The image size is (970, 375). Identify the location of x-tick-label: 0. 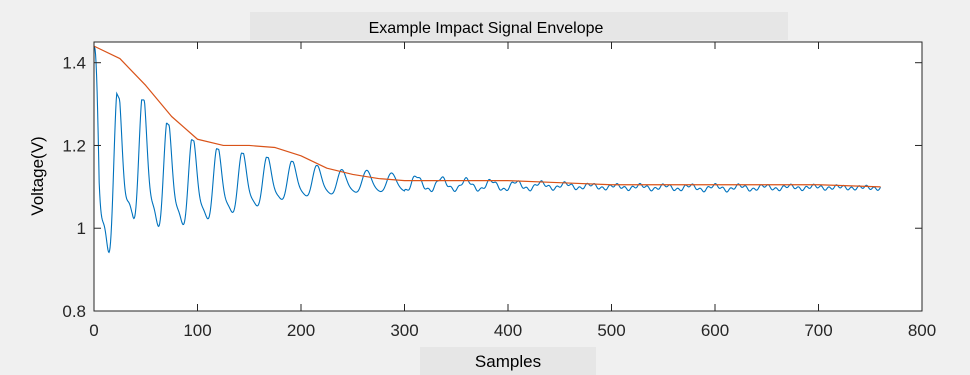
(93, 330).